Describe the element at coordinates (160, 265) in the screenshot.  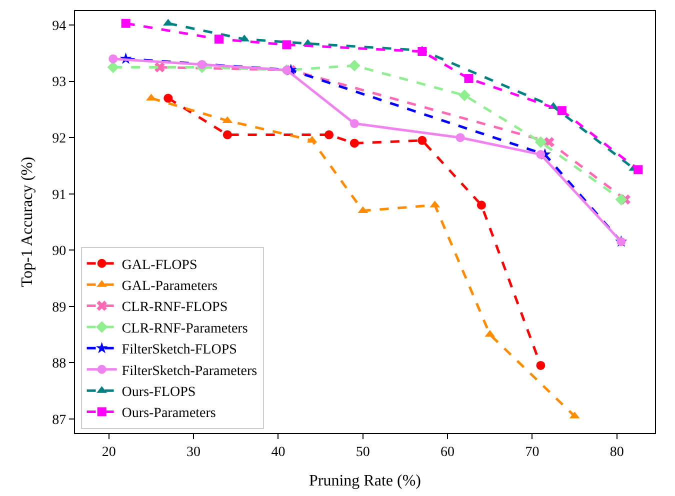
I see `legend-label: GAL-FLOPS` at that location.